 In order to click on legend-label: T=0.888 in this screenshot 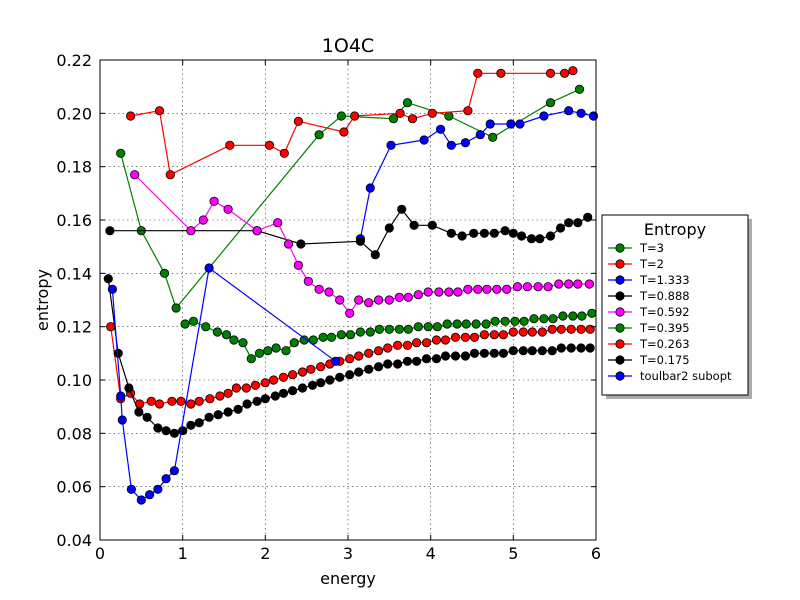, I will do `click(664, 296)`.